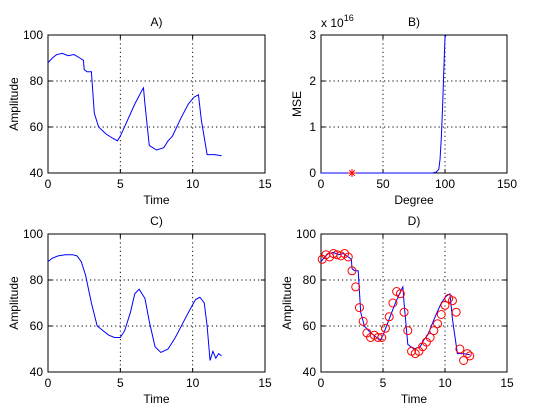  I want to click on star-marker-stroke, so click(352, 173).